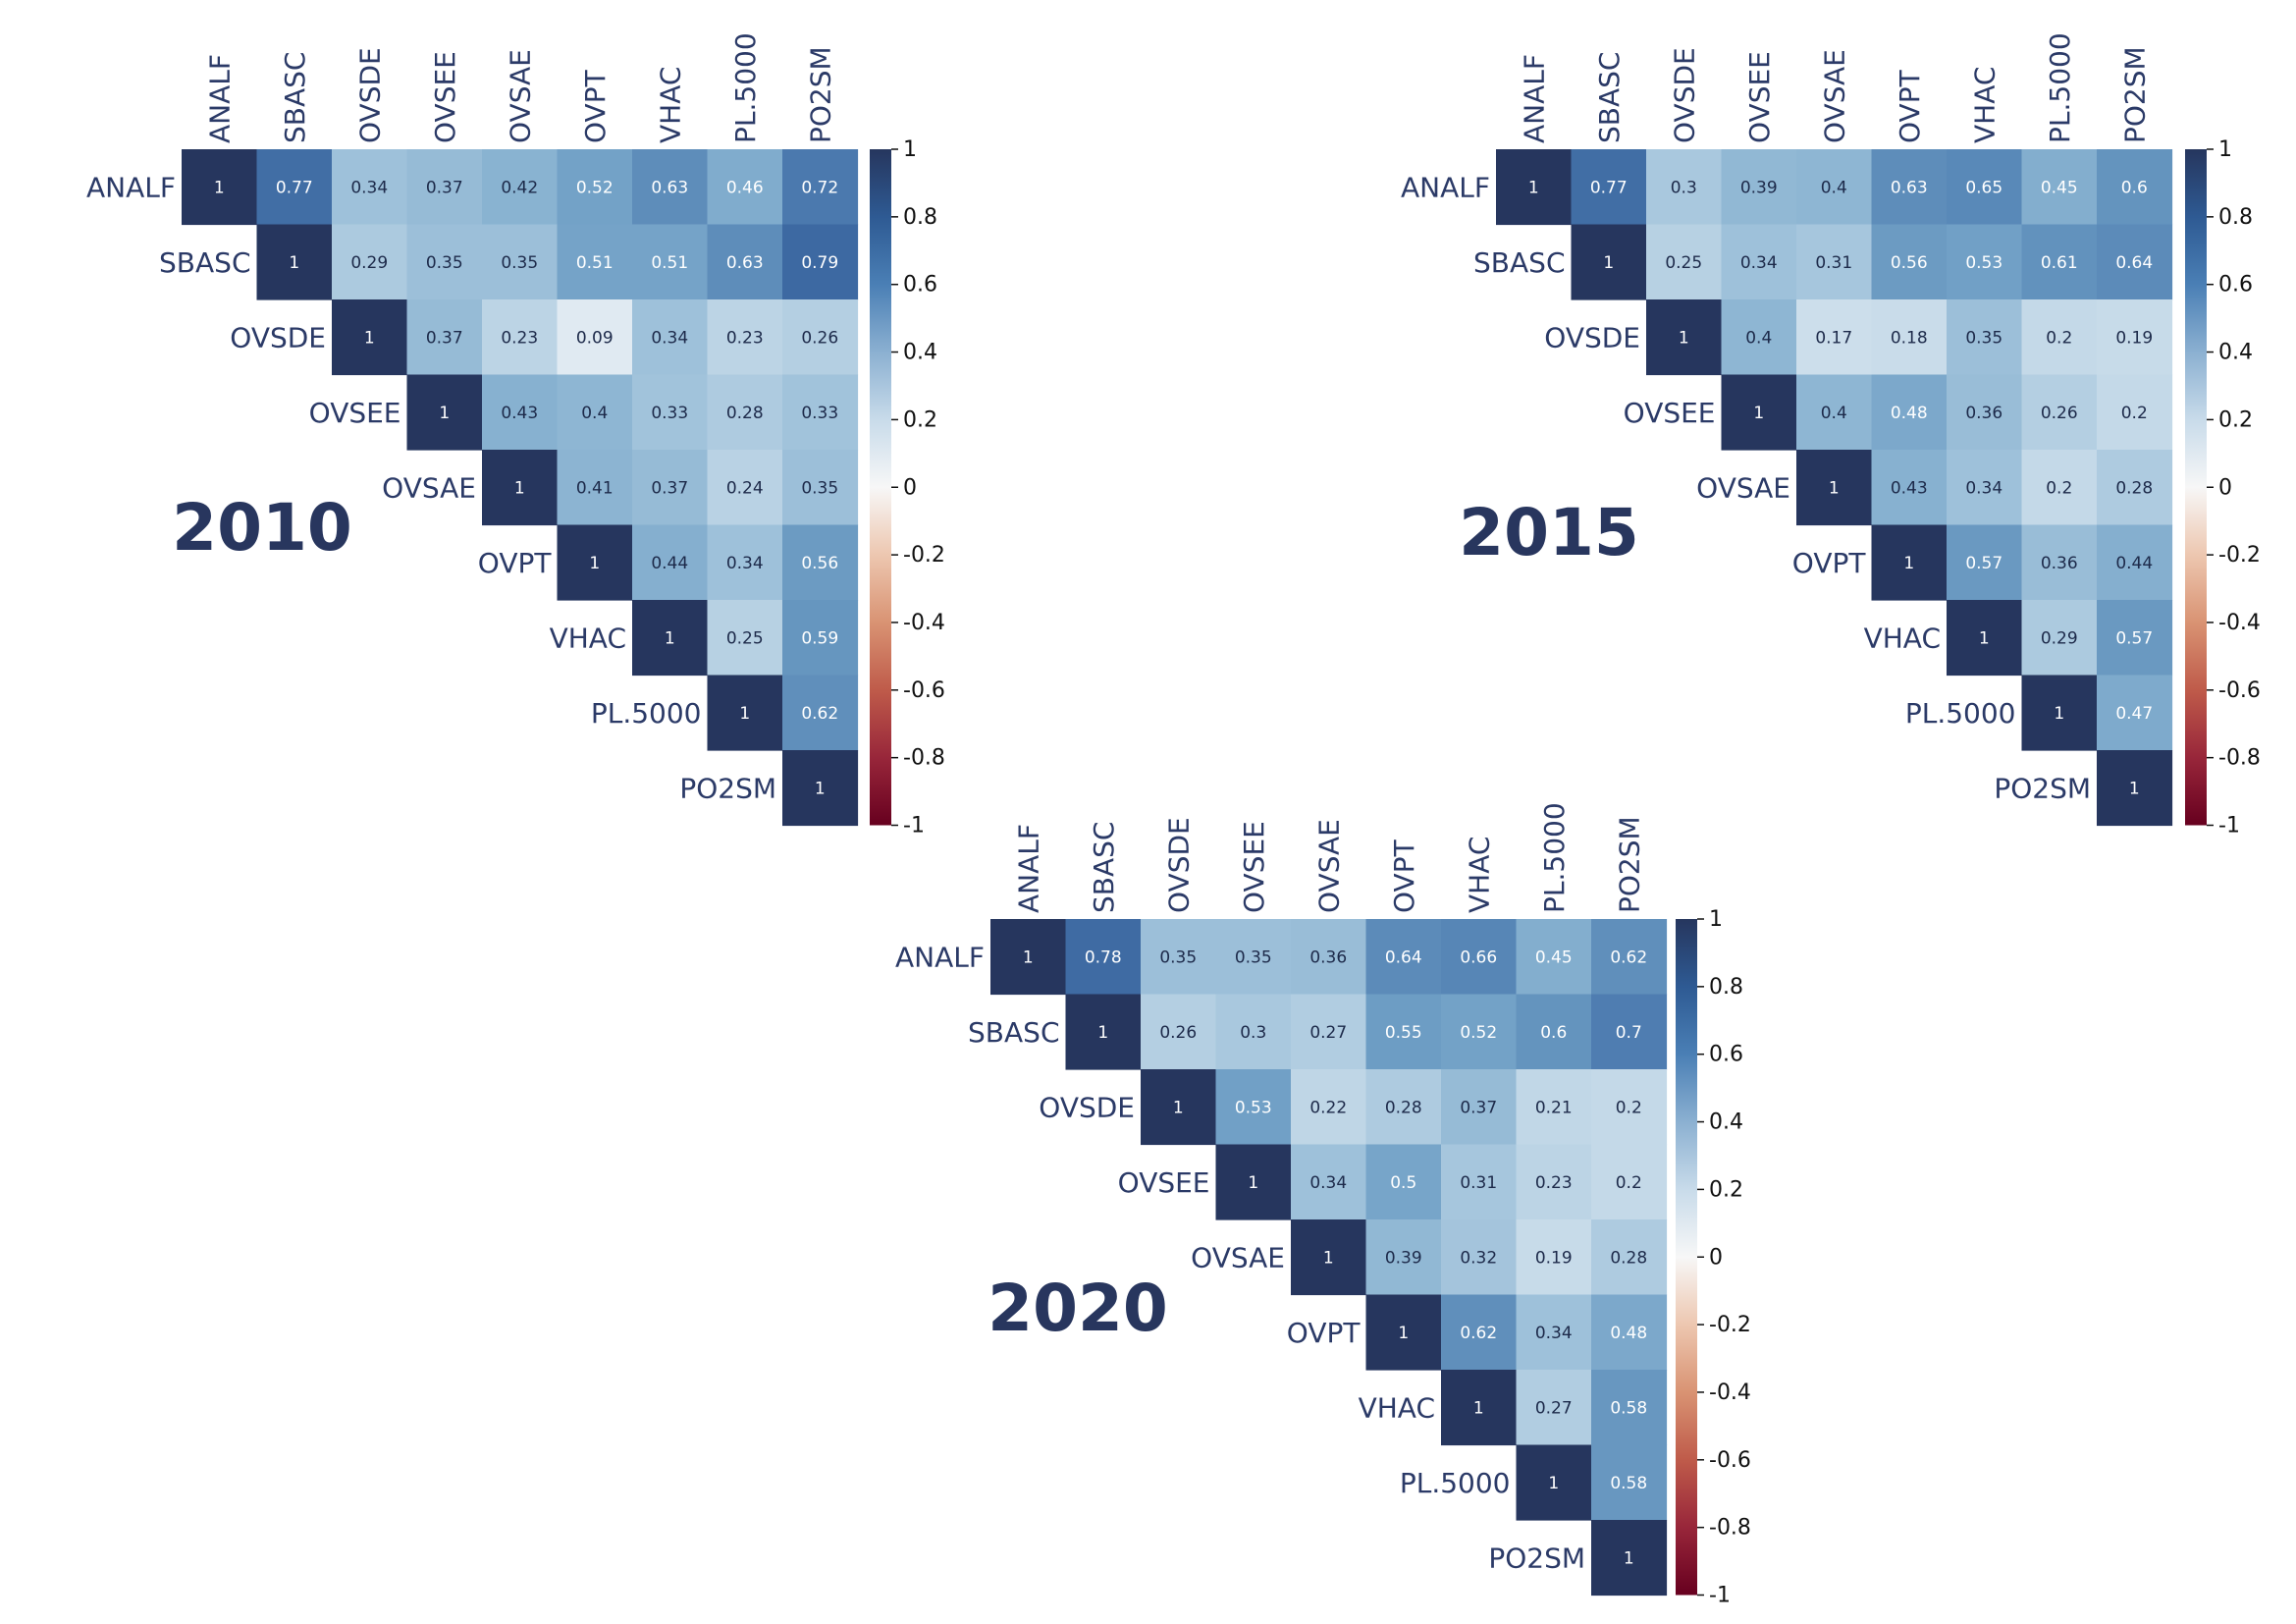  Describe the element at coordinates (520, 96) in the screenshot. I see `column-label: OVSAE` at that location.